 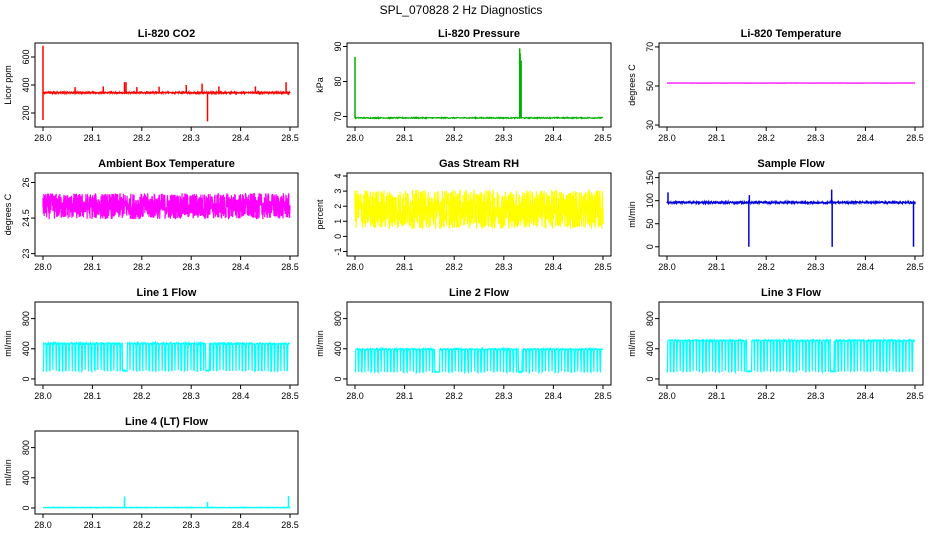 I want to click on y-tick-label: 2, so click(x=338, y=206).